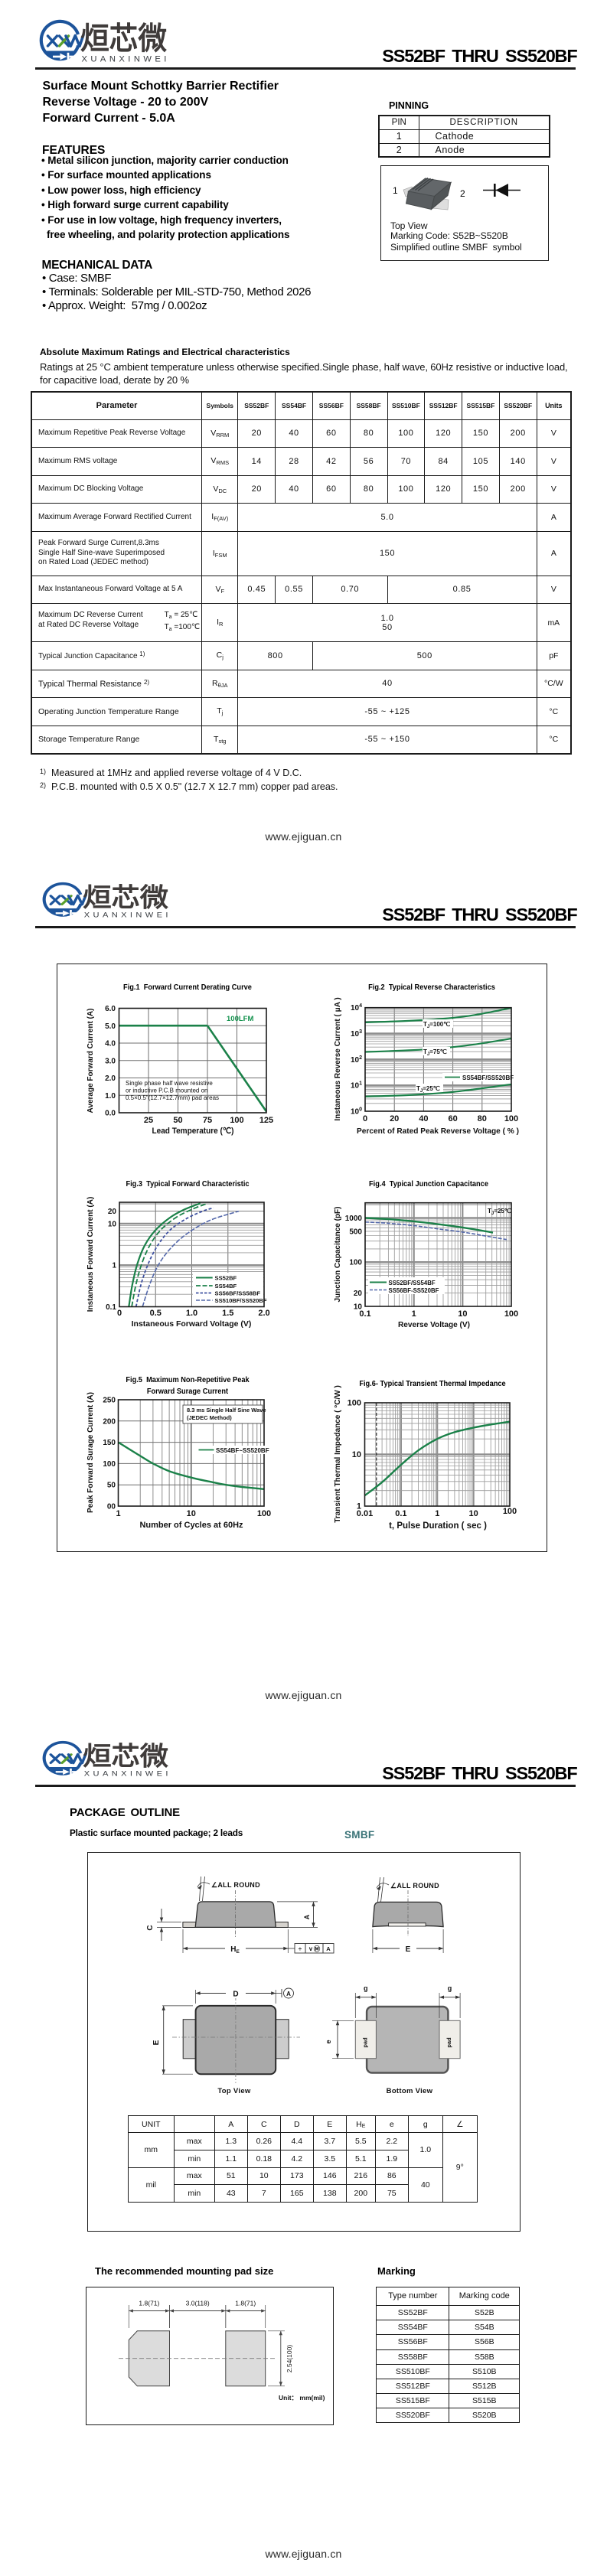 The width and height of the screenshot is (607, 2576). What do you see at coordinates (110, 1114) in the screenshot?
I see `svg-text: 0.0` at bounding box center [110, 1114].